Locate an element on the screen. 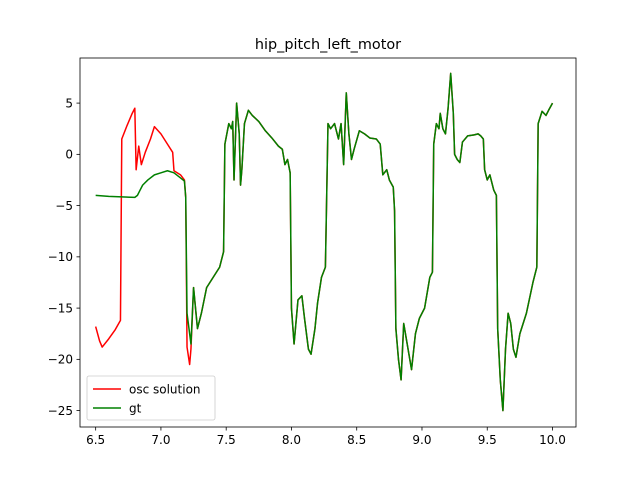  x-tick-label: 9.0 is located at coordinates (421, 440).